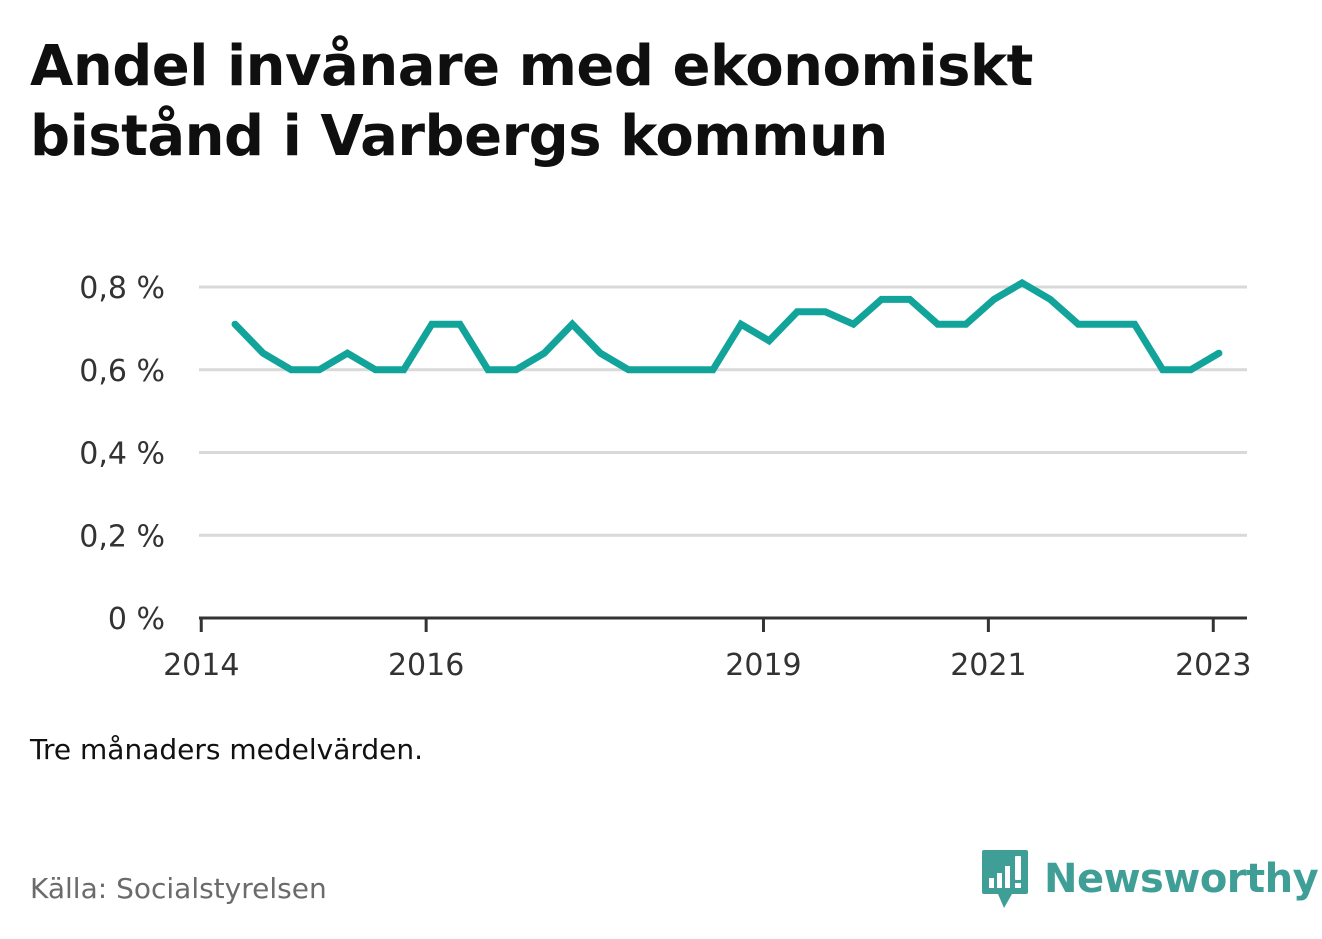 This screenshot has width=1322, height=939. Describe the element at coordinates (122, 288) in the screenshot. I see `y-tick-label: 0,8 %` at that location.